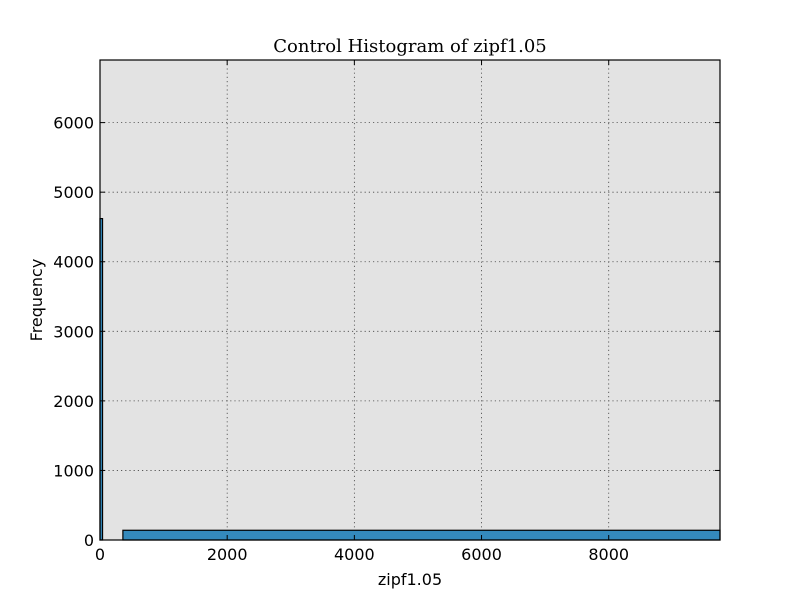  I want to click on x-tick-label: 6000, so click(481, 554).